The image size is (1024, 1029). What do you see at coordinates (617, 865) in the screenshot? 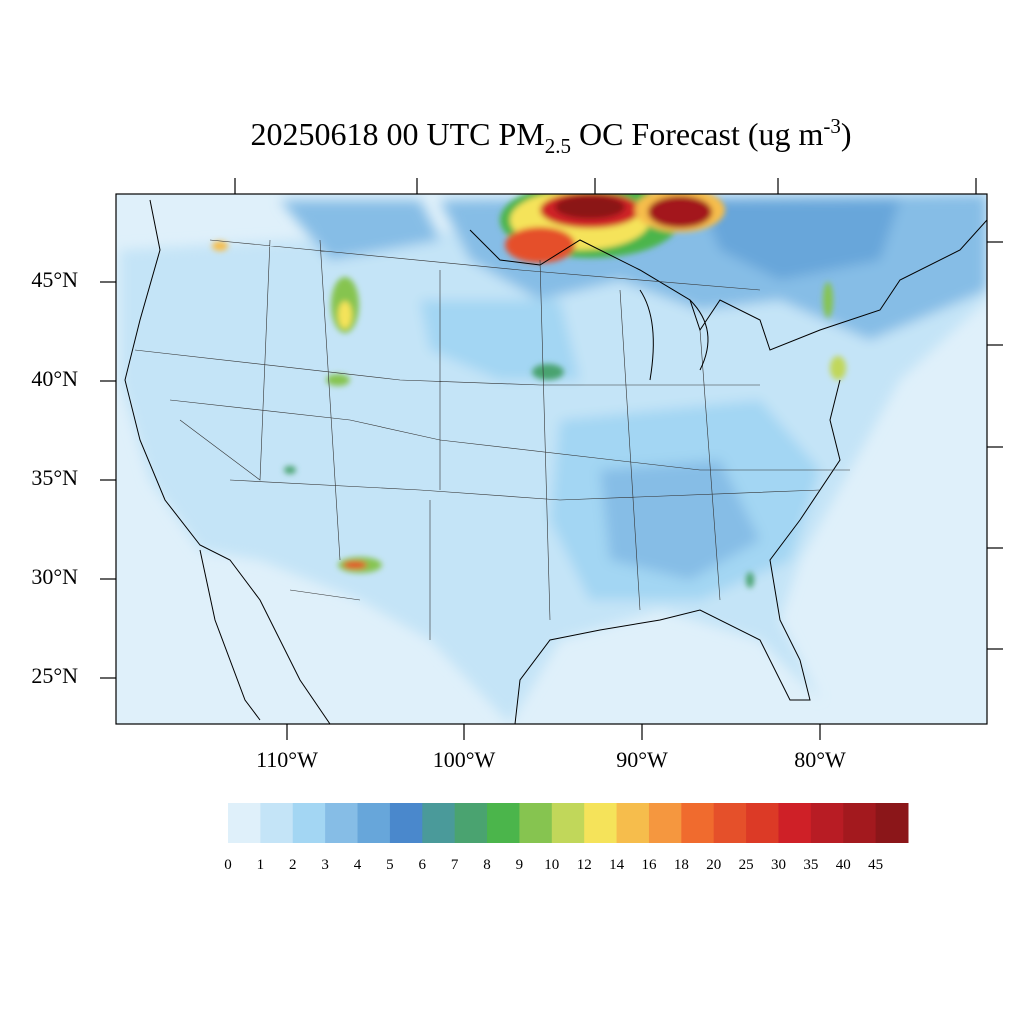
I see `colorbar-label: 14` at bounding box center [617, 865].